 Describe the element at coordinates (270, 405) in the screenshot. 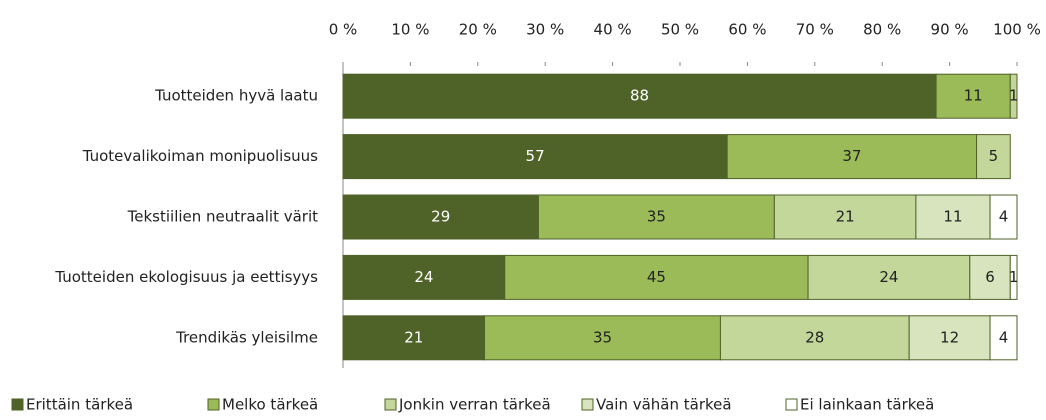

I see `legend-label: Melko tärkeä` at that location.